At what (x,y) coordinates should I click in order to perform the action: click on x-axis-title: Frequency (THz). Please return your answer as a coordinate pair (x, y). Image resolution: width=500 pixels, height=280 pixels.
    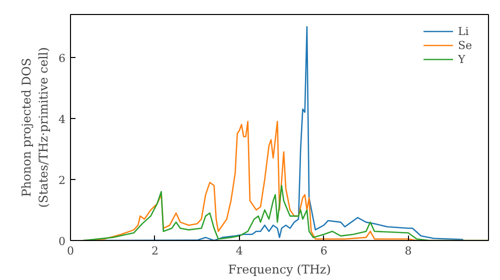
    Looking at the image, I should click on (279, 269).